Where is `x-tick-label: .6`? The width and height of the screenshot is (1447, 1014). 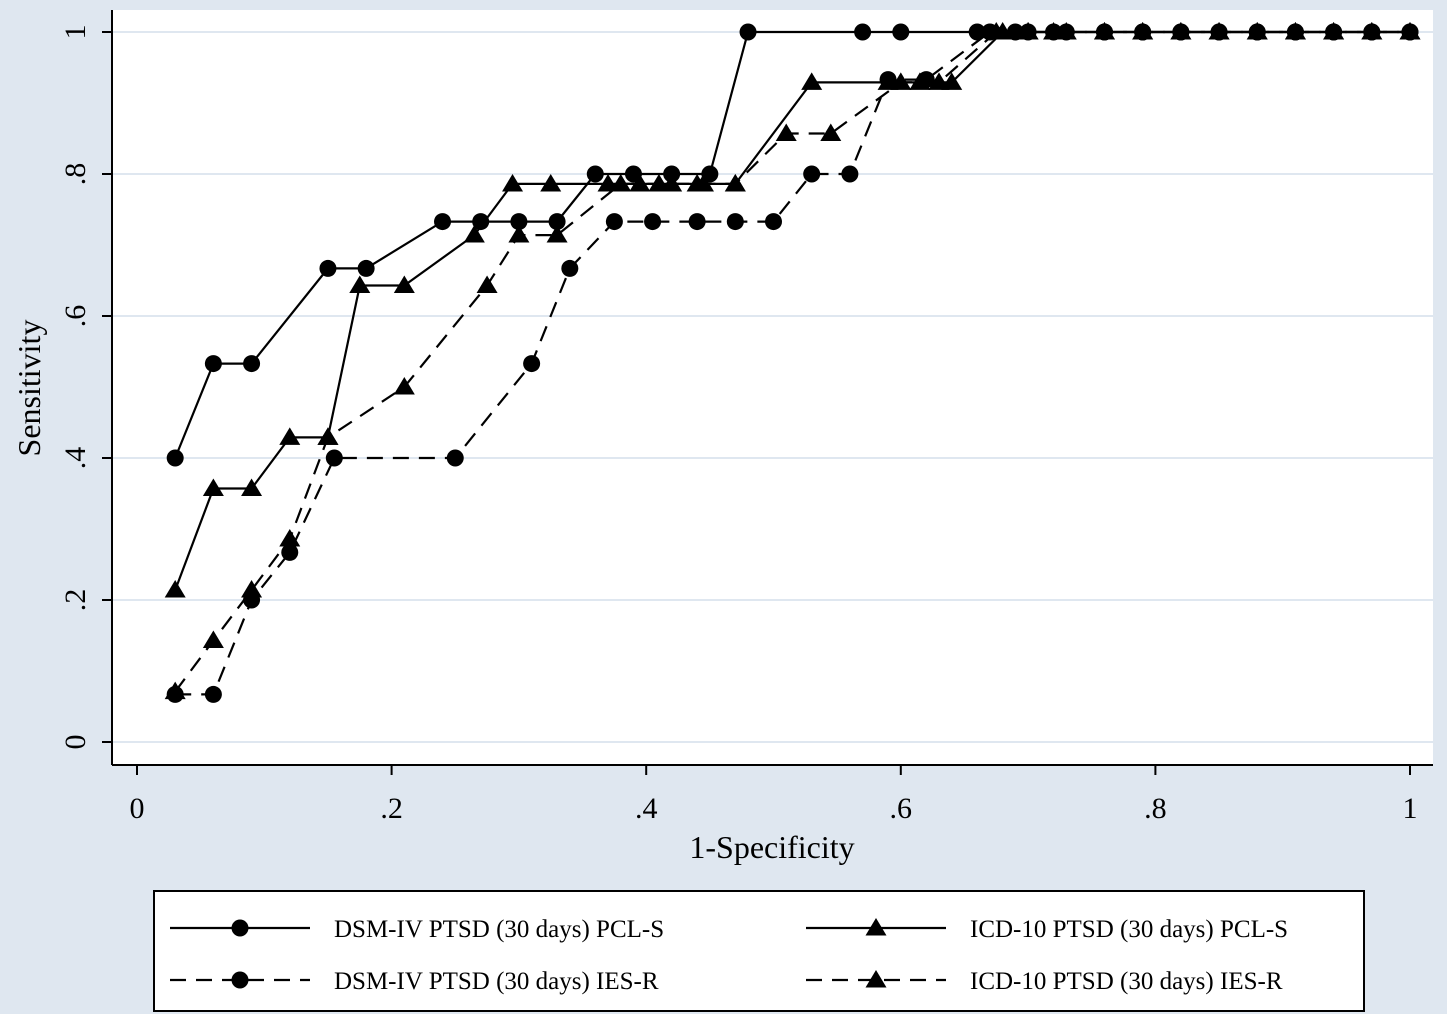 x-tick-label: .6 is located at coordinates (901, 808).